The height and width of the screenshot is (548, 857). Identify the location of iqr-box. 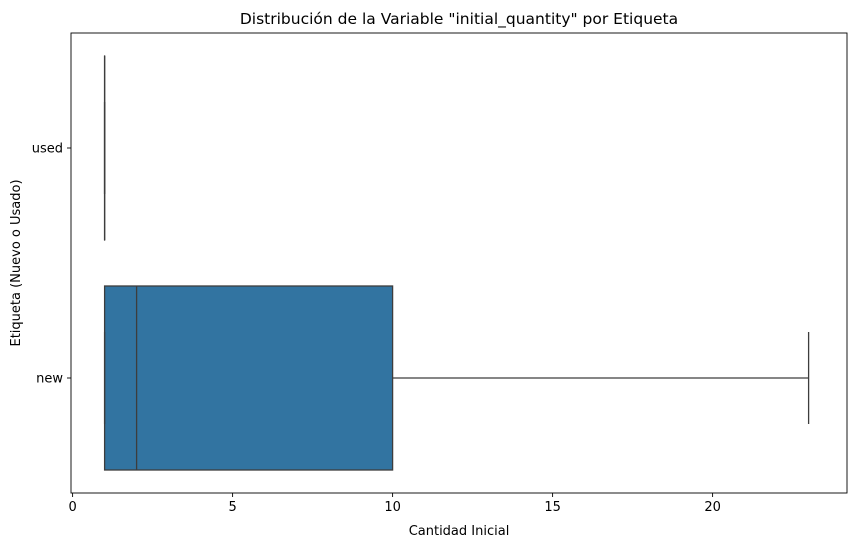
(248, 378).